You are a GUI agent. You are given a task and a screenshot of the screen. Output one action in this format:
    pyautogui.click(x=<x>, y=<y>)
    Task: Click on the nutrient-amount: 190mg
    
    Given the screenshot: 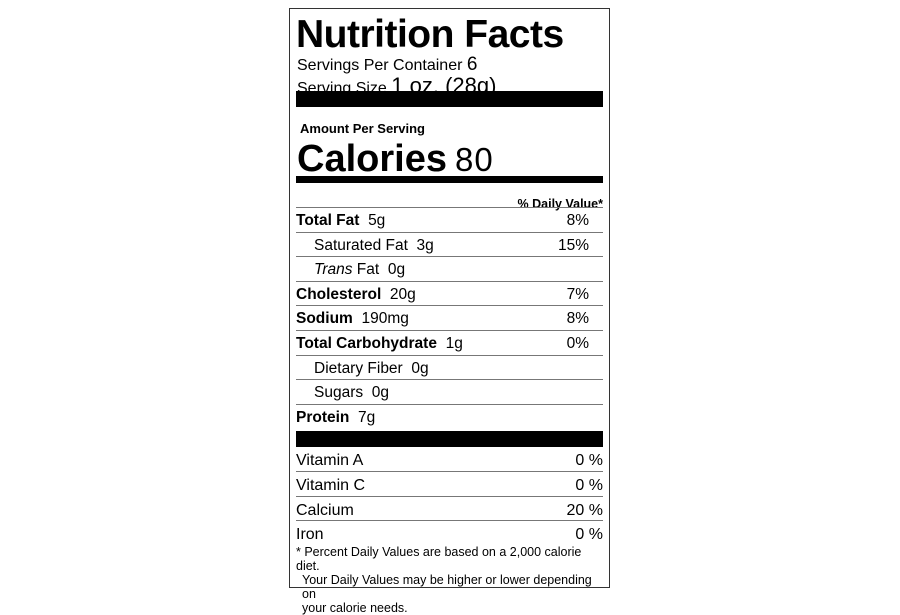 What is the action you would take?
    pyautogui.click(x=385, y=319)
    